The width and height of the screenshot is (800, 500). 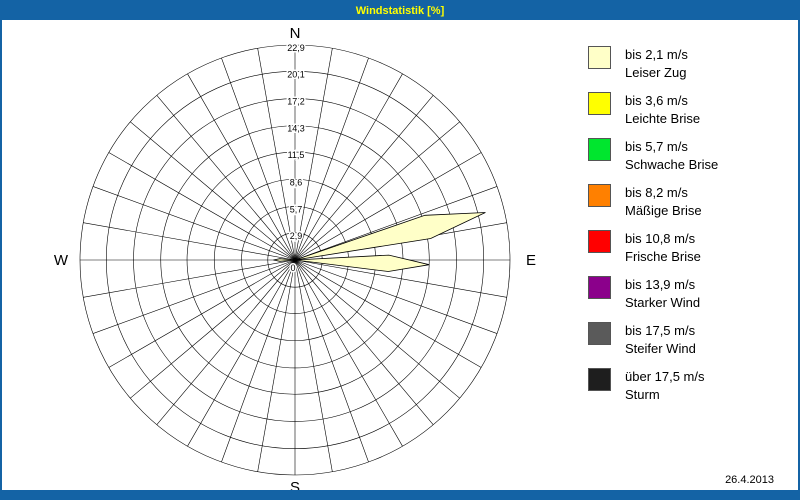 I want to click on ring-tick-label: 2,9, so click(x=296, y=236).